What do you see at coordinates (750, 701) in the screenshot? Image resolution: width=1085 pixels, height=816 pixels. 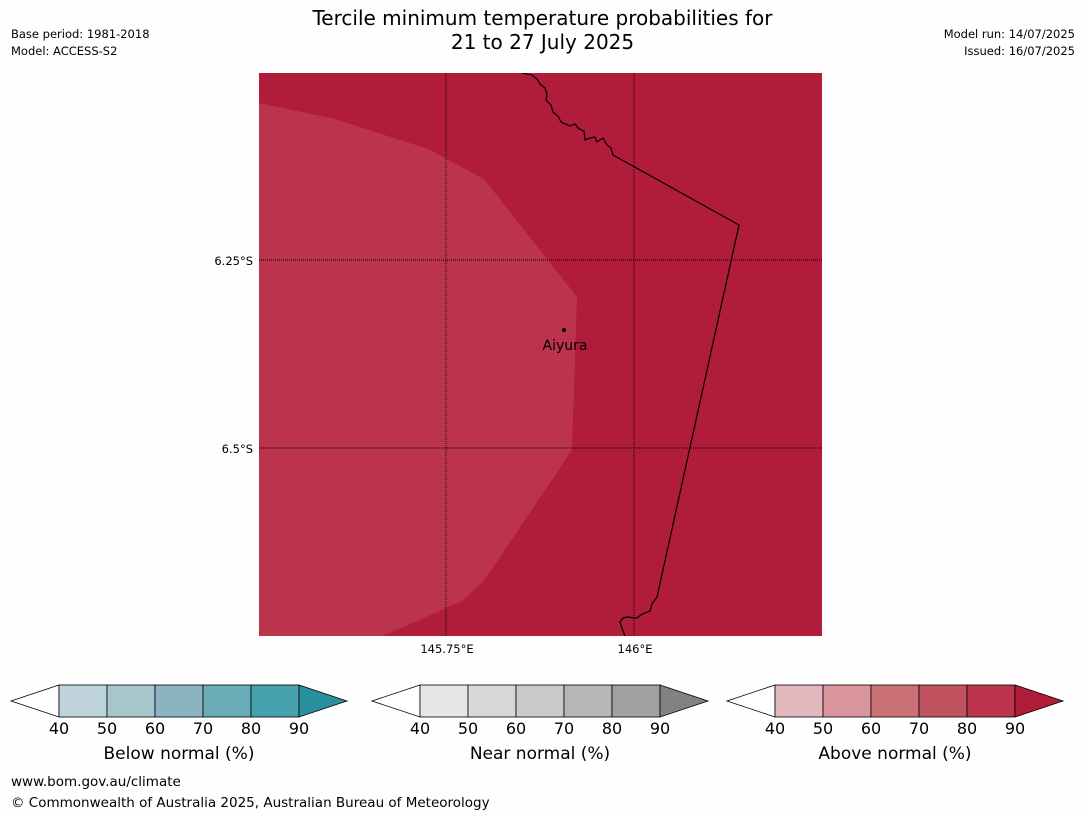 I see `colorbar-2-lower-extension` at bounding box center [750, 701].